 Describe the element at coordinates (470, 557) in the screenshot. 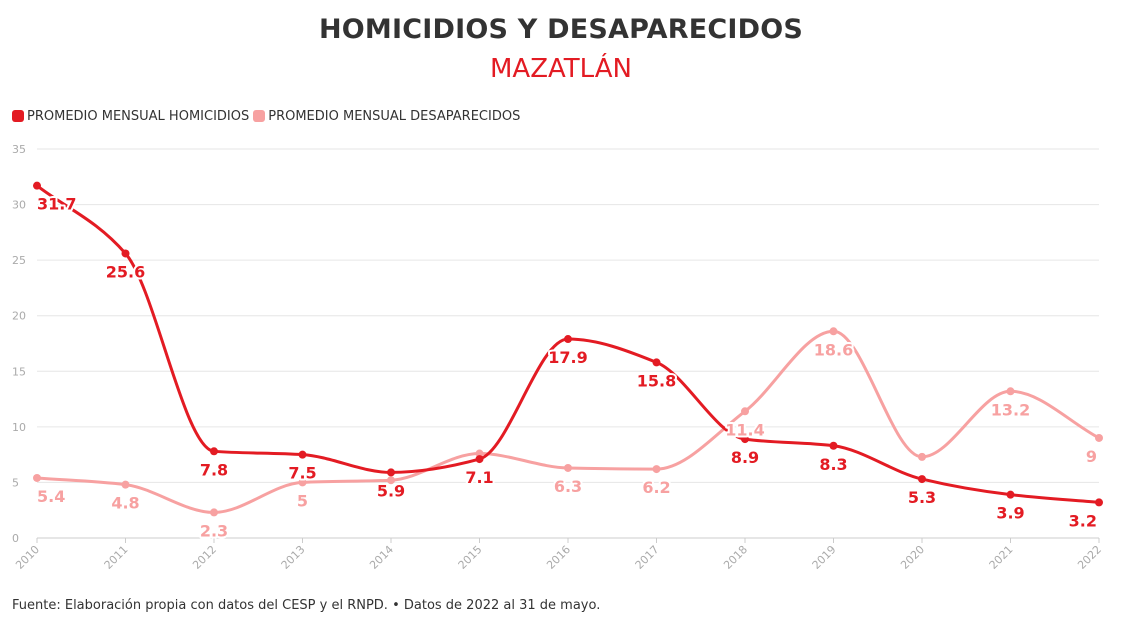

I see `x-tick-label-2015: 2015` at that location.